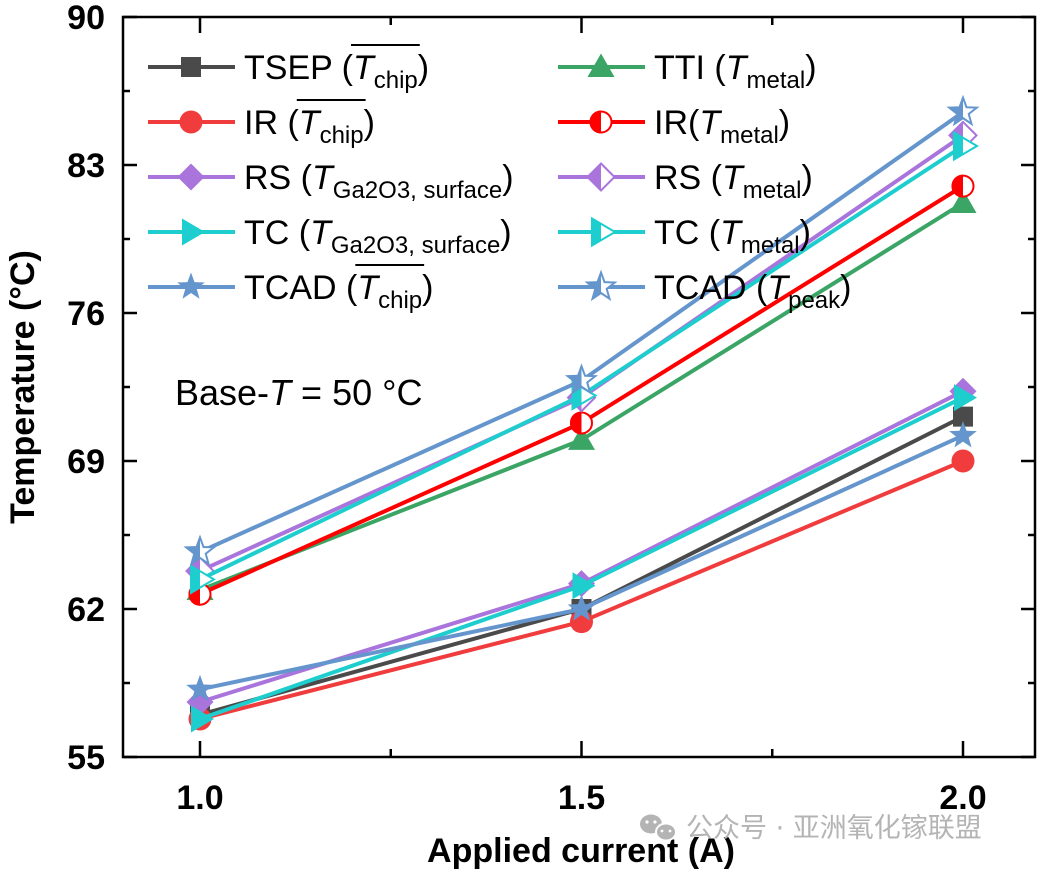 The height and width of the screenshot is (870, 1040). I want to click on x-tick-label: 2.0, so click(962, 798).